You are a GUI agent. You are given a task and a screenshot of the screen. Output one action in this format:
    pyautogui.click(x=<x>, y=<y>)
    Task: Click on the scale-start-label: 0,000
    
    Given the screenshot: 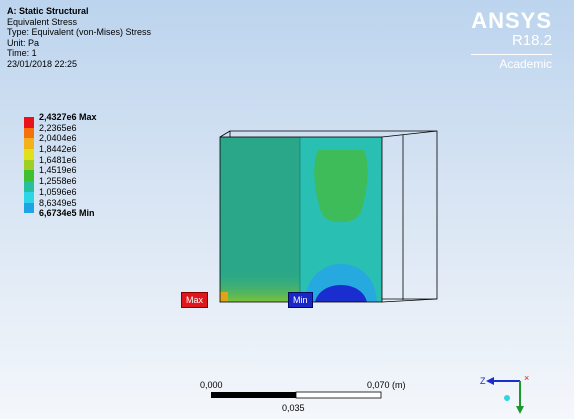 What is the action you would take?
    pyautogui.click(x=211, y=385)
    